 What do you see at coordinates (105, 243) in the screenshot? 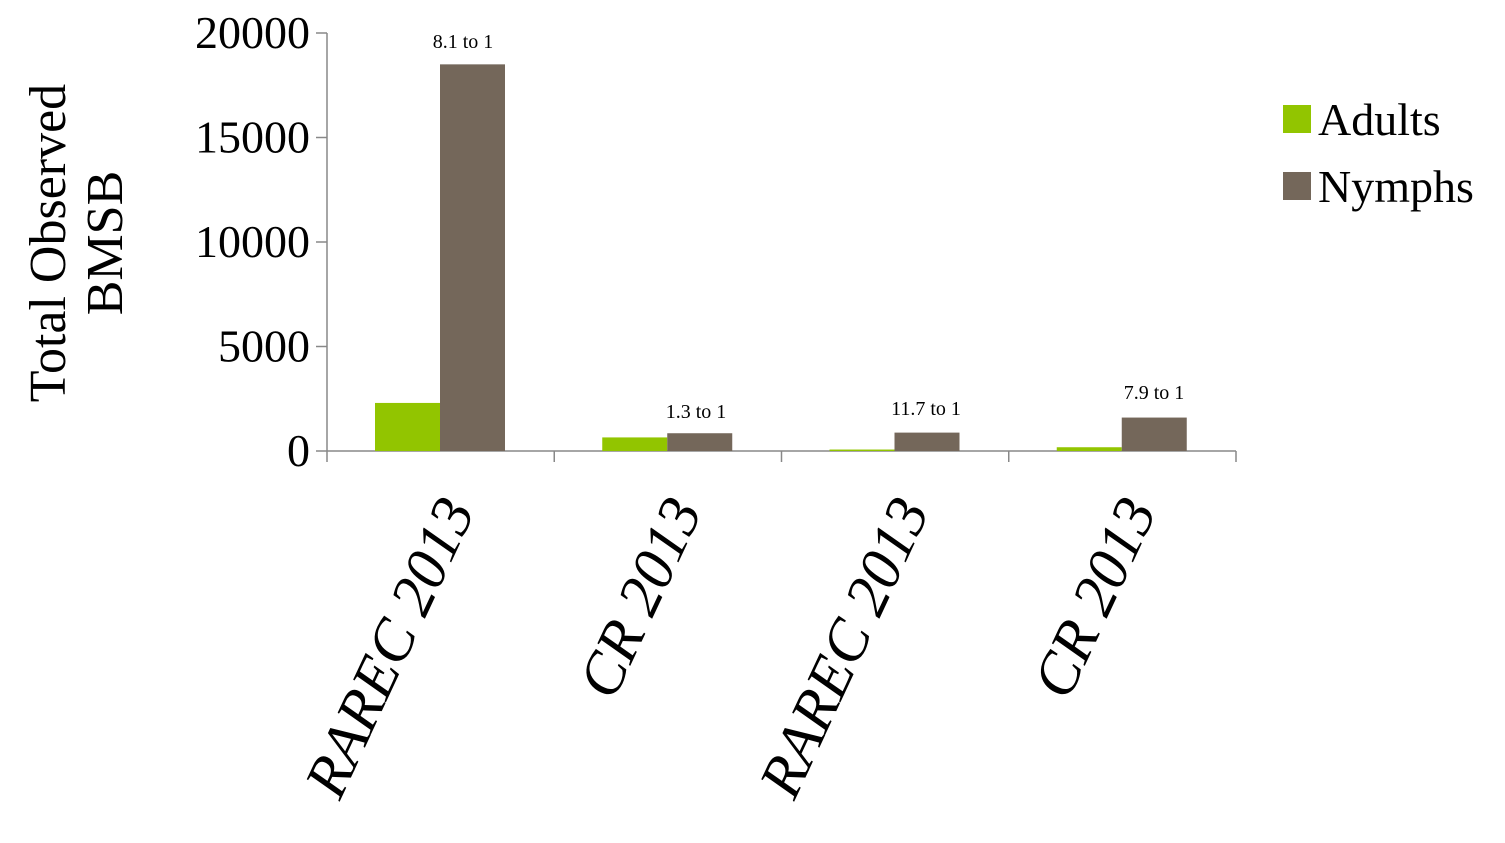
I see `y-axis-title-line: BMSB` at bounding box center [105, 243].